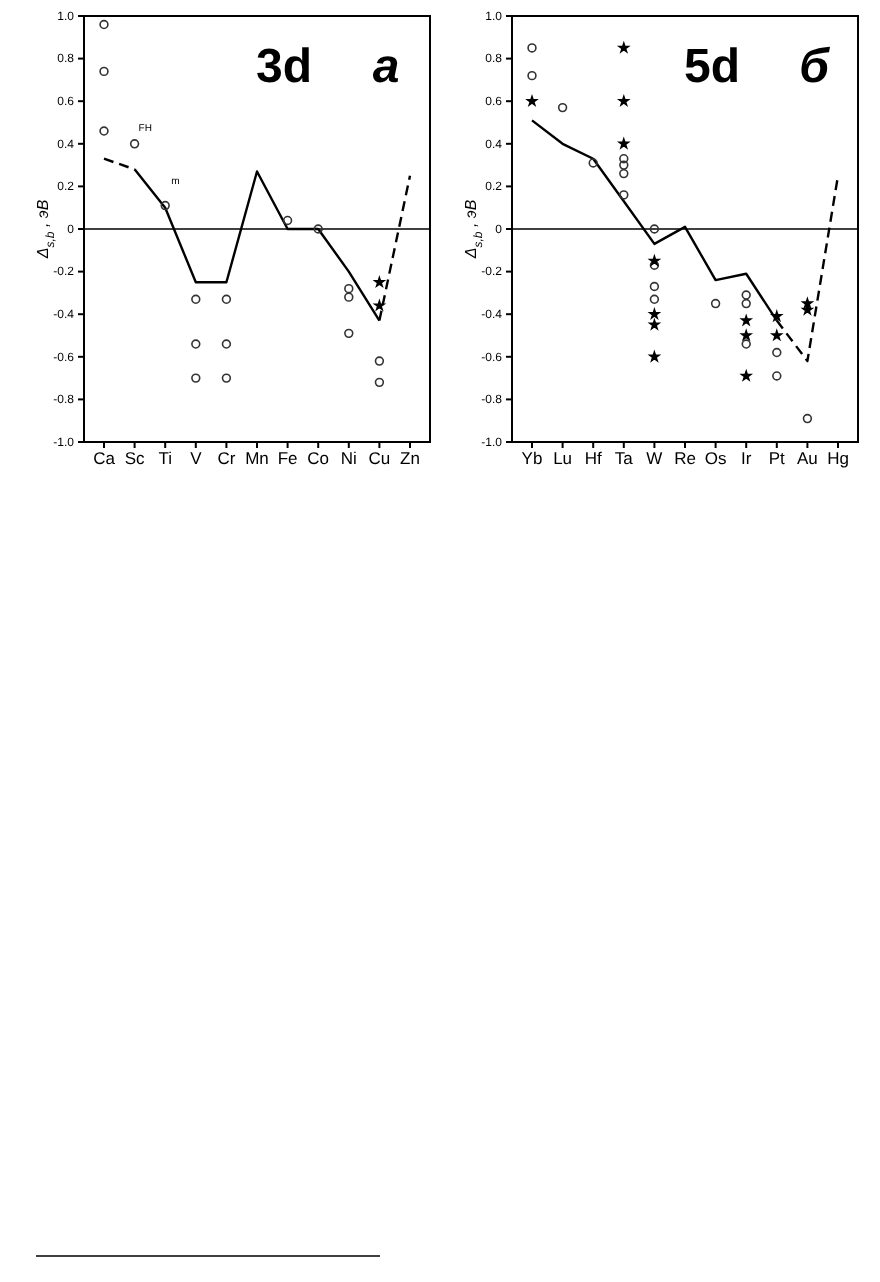 This screenshot has width=880, height=1282. I want to click on x-tick-label: W, so click(654, 458).